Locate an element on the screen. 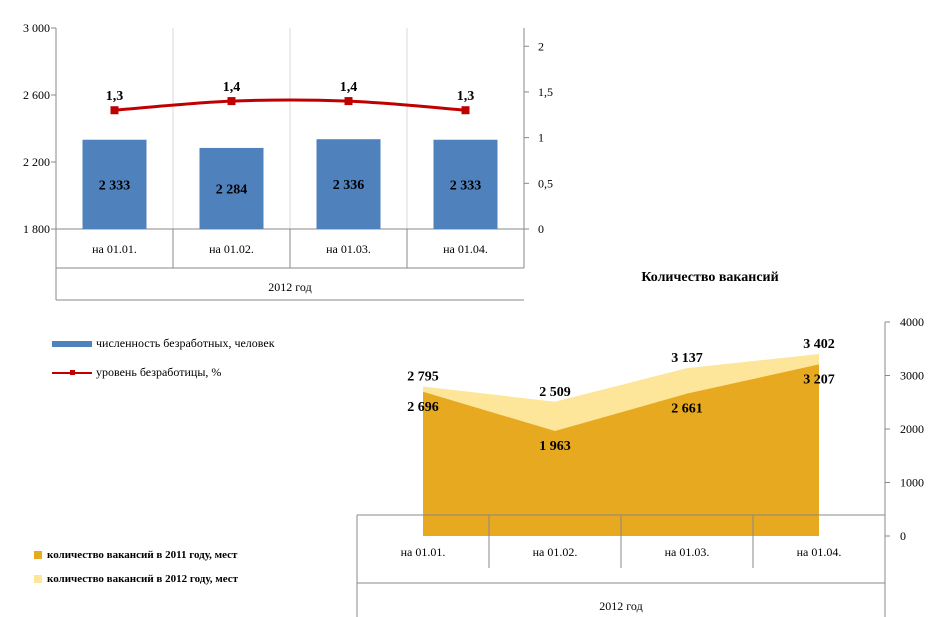 This screenshot has height=617, width=930. y-tick-label: 1 800 is located at coordinates (36, 229).